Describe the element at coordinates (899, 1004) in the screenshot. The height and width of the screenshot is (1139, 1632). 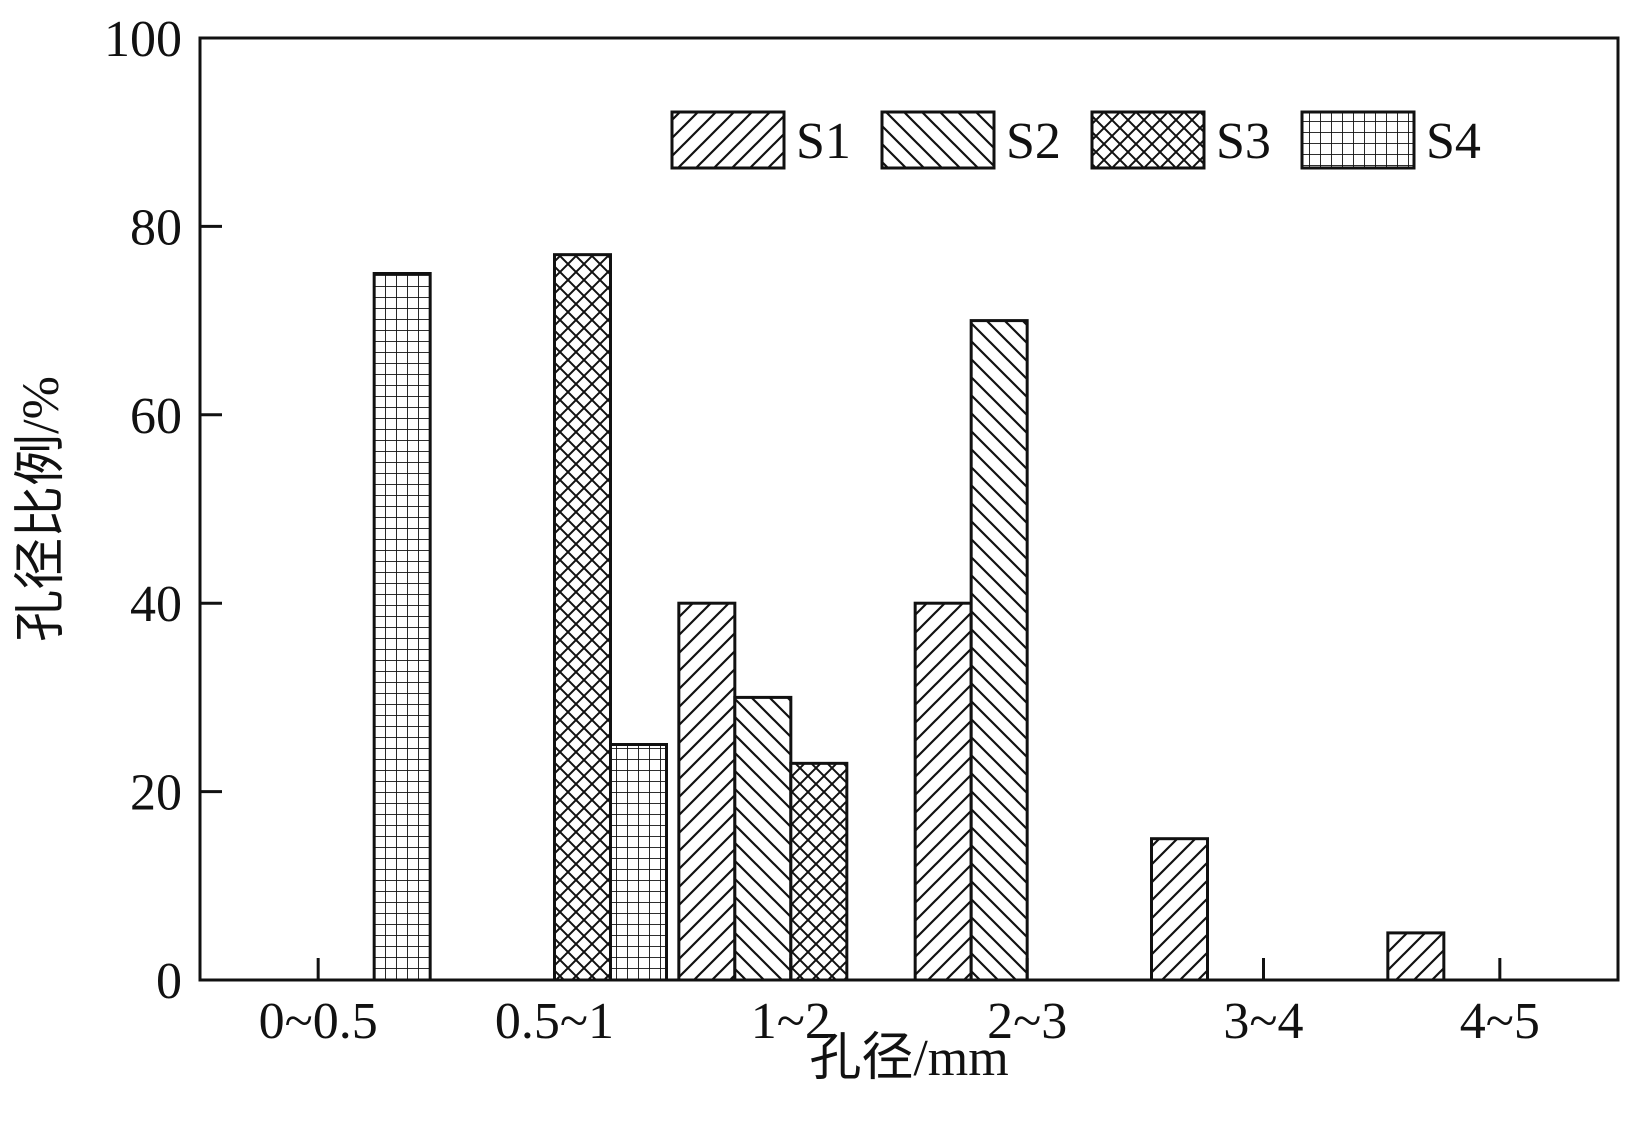
I see `x-ticks: 0~0.5 0.5~1 1~2 2~3 3~4 4~5` at that location.